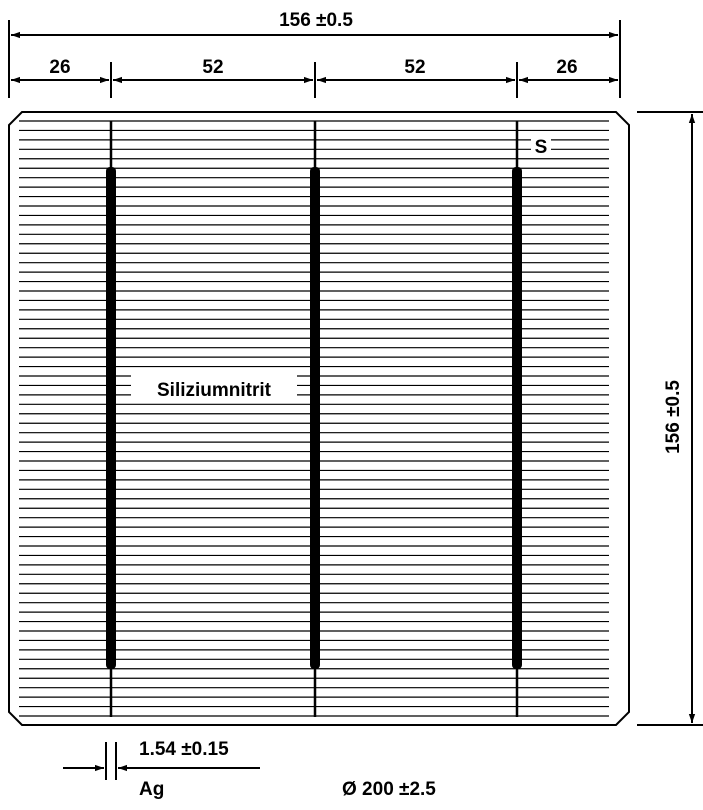 The height and width of the screenshot is (810, 703). What do you see at coordinates (541, 147) in the screenshot?
I see `corner-label: S` at bounding box center [541, 147].